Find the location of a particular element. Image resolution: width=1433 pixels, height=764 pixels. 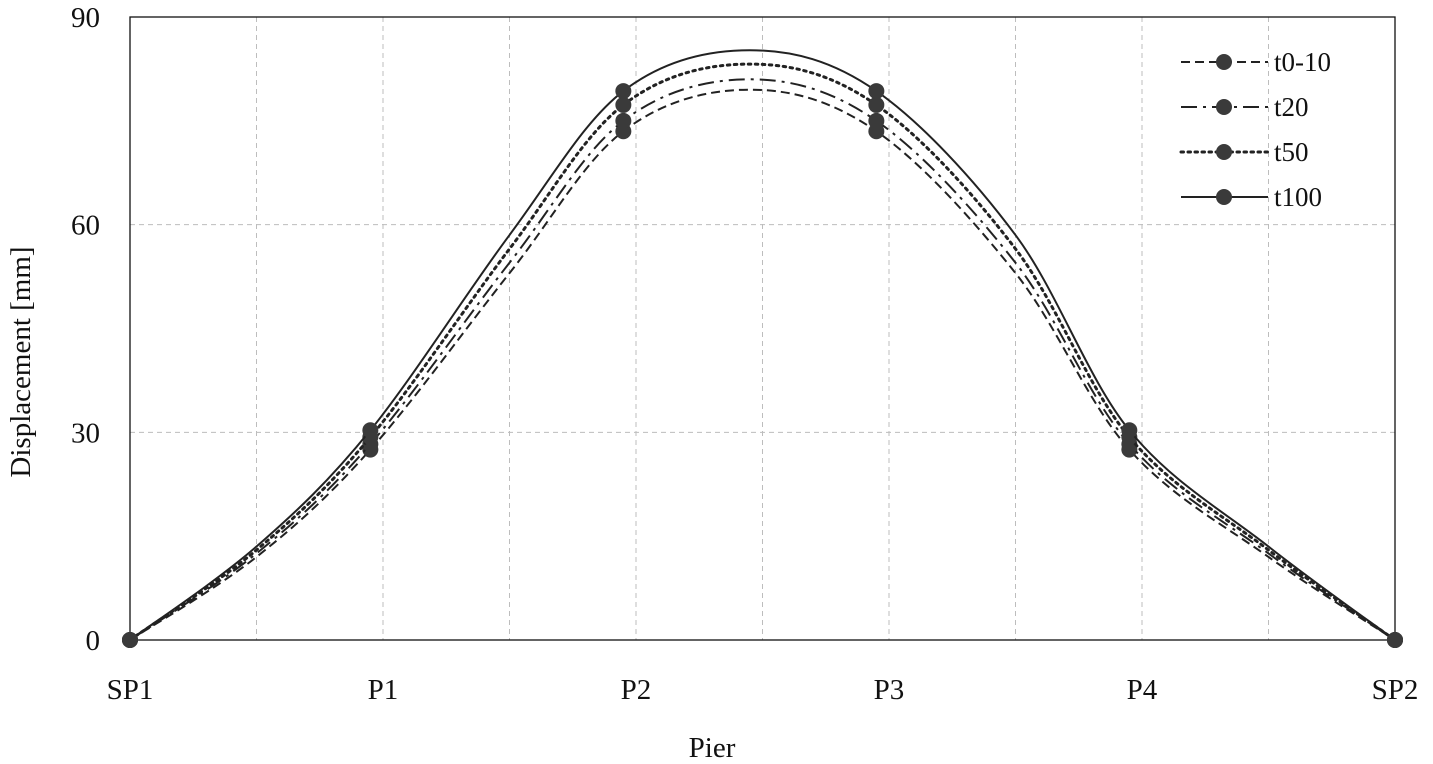

legend: t0-10 t20 t50 t100 is located at coordinates (1255, 129).